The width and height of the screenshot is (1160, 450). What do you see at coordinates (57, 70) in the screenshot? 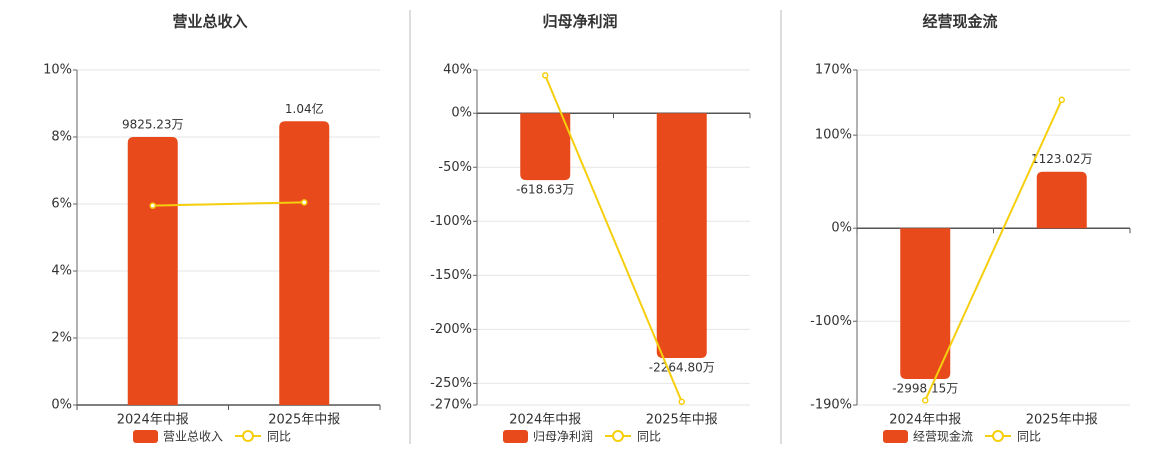
I see `y-tick-label: 10%` at bounding box center [57, 70].